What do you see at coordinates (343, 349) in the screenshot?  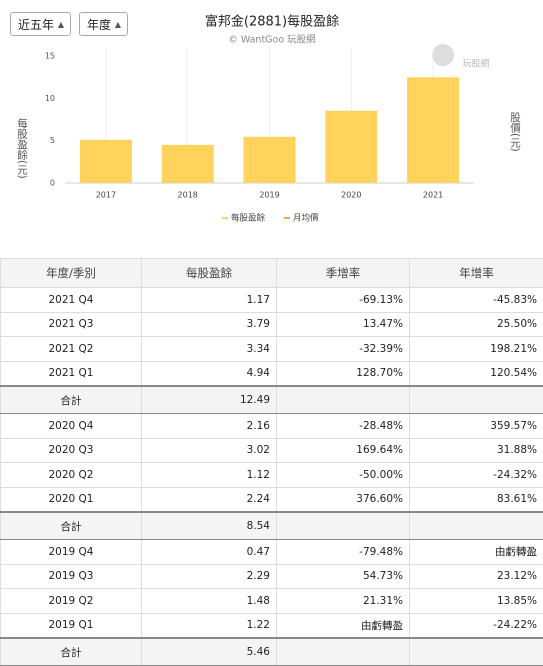 I see `cell: -32.39%` at bounding box center [343, 349].